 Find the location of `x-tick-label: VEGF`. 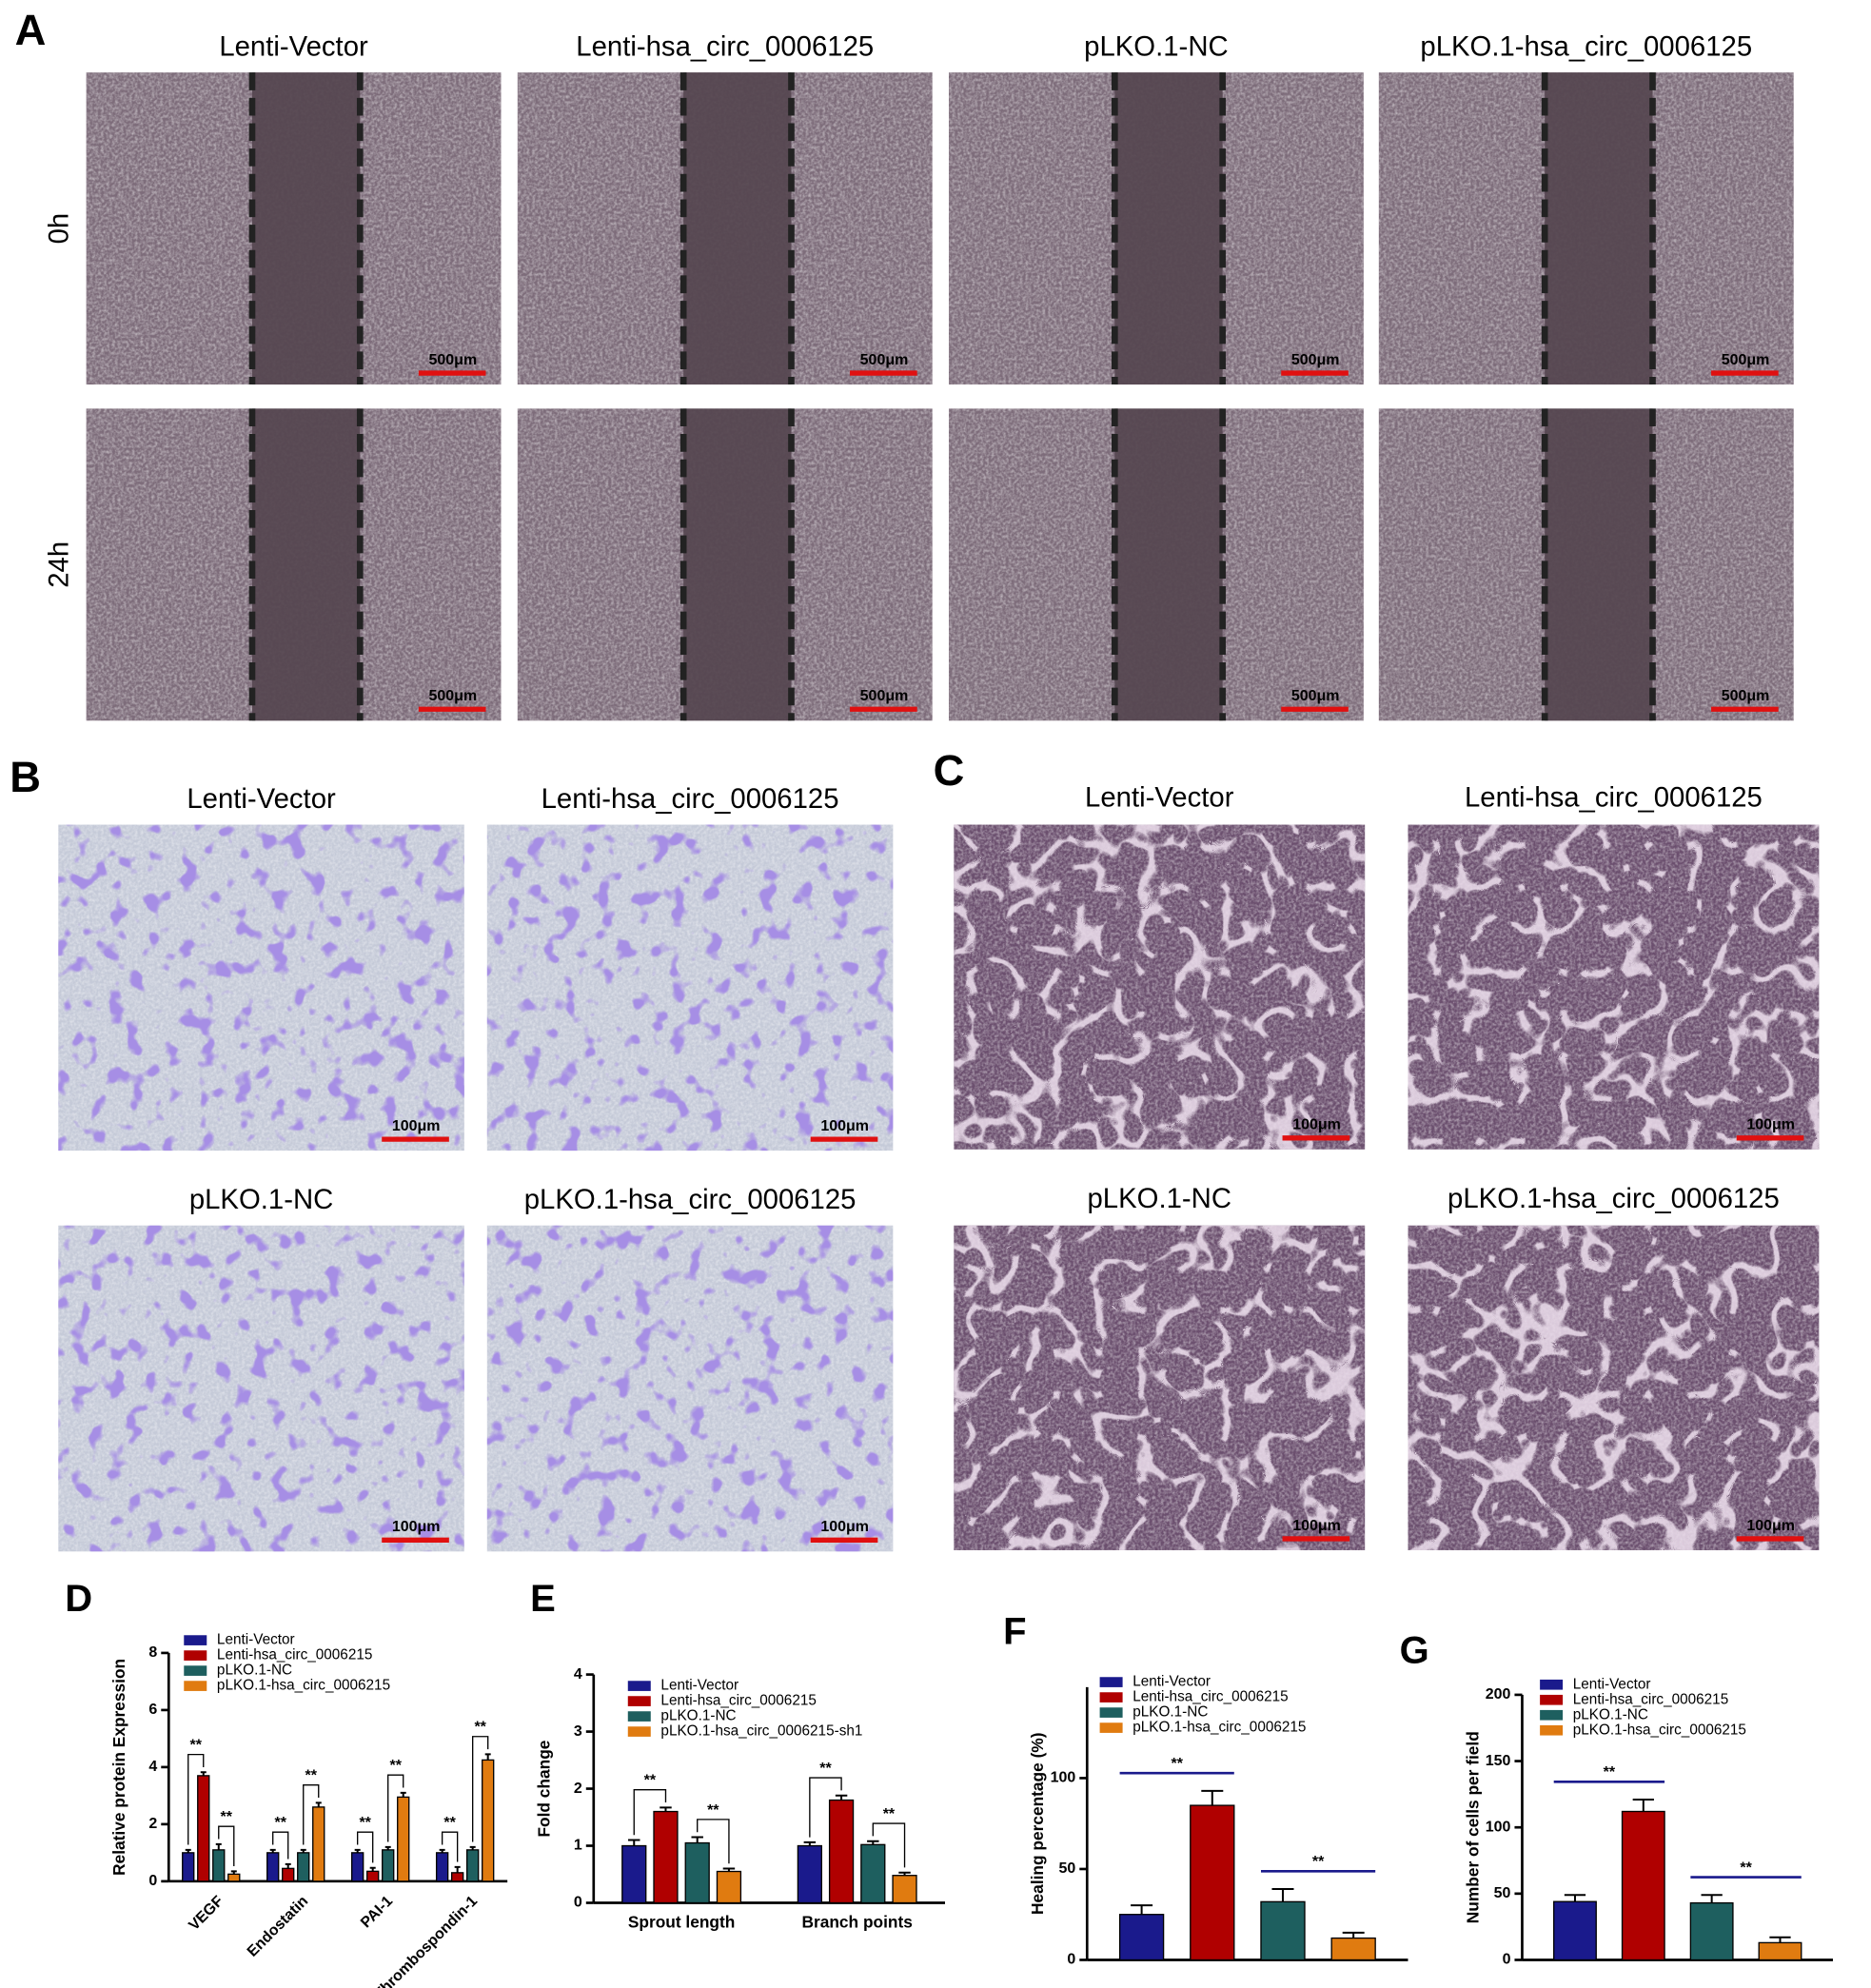

x-tick-label: VEGF is located at coordinates (206, 1913).